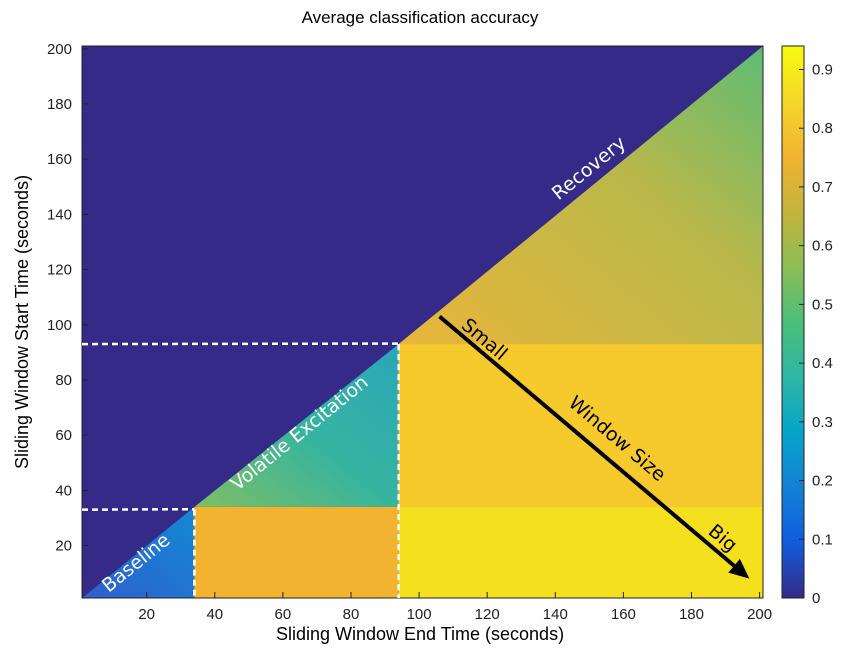 The image size is (842, 652). Describe the element at coordinates (63, 435) in the screenshot. I see `y-tick-label: 60` at that location.